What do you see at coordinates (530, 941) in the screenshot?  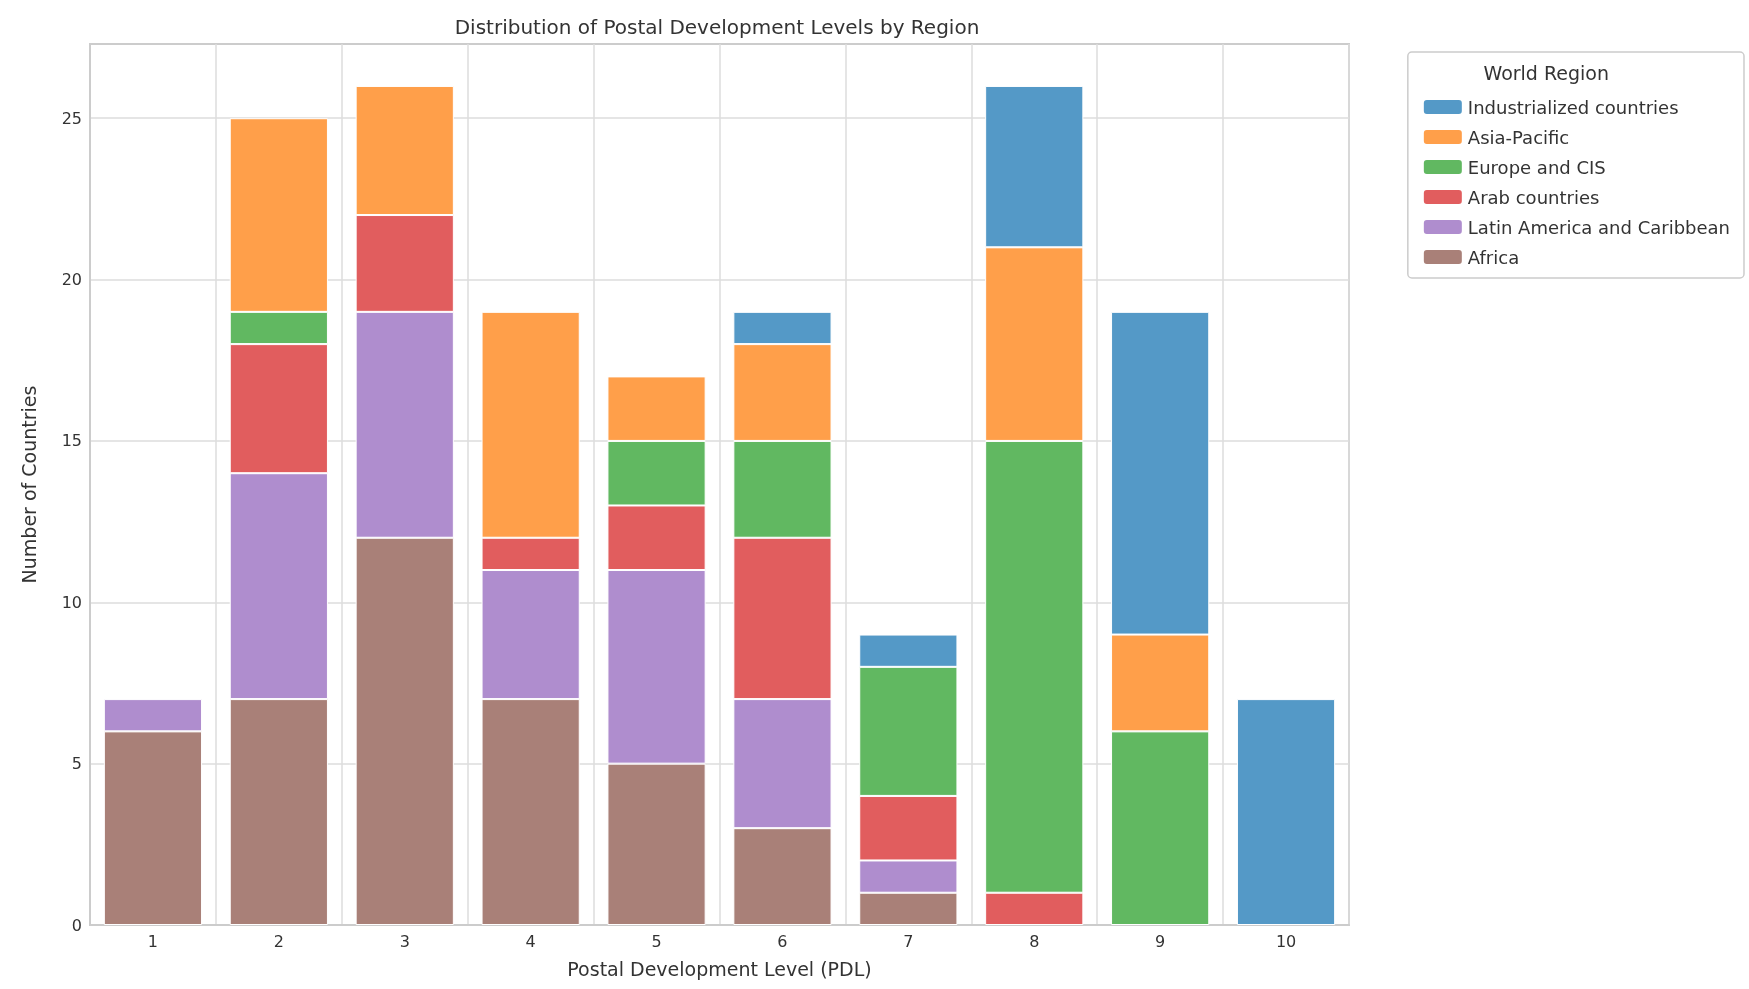 I see `x-tick-label: 4` at bounding box center [530, 941].